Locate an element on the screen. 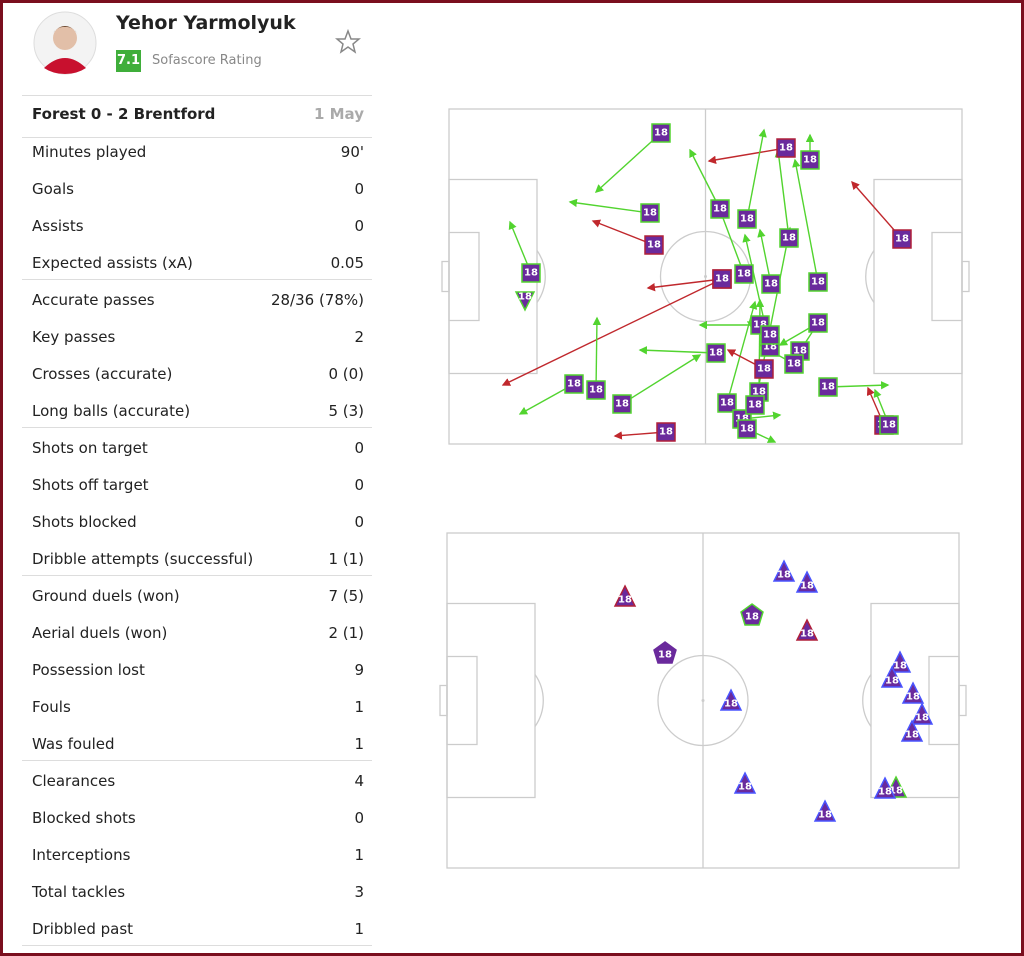 The height and width of the screenshot is (956, 1024). stat-label: Dribble attempts (successful) is located at coordinates (143, 559).